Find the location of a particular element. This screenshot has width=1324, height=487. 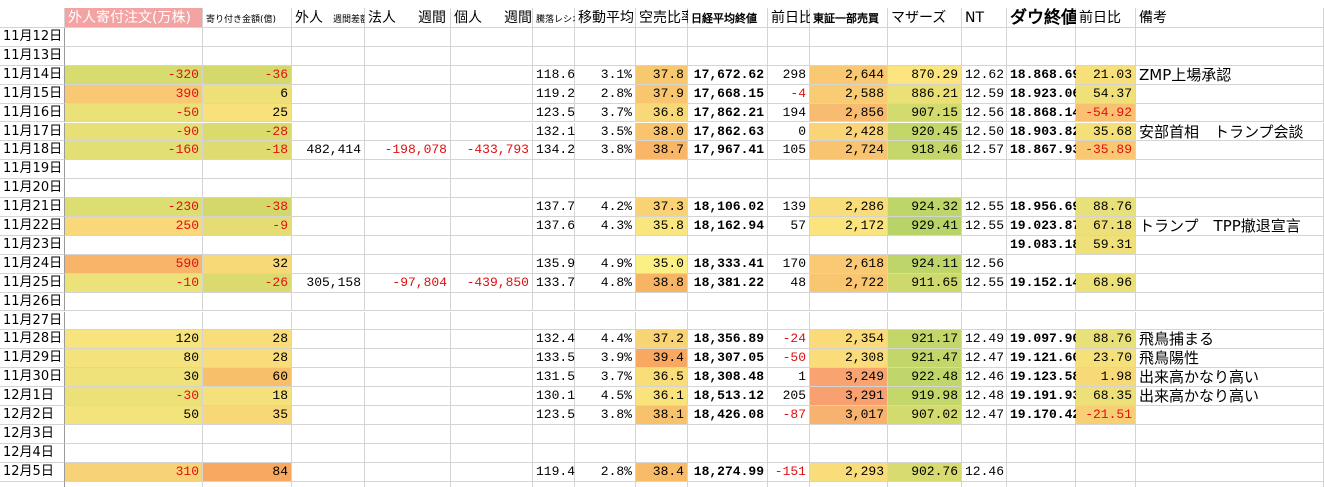

row-header: 11月26日 is located at coordinates (32, 302).